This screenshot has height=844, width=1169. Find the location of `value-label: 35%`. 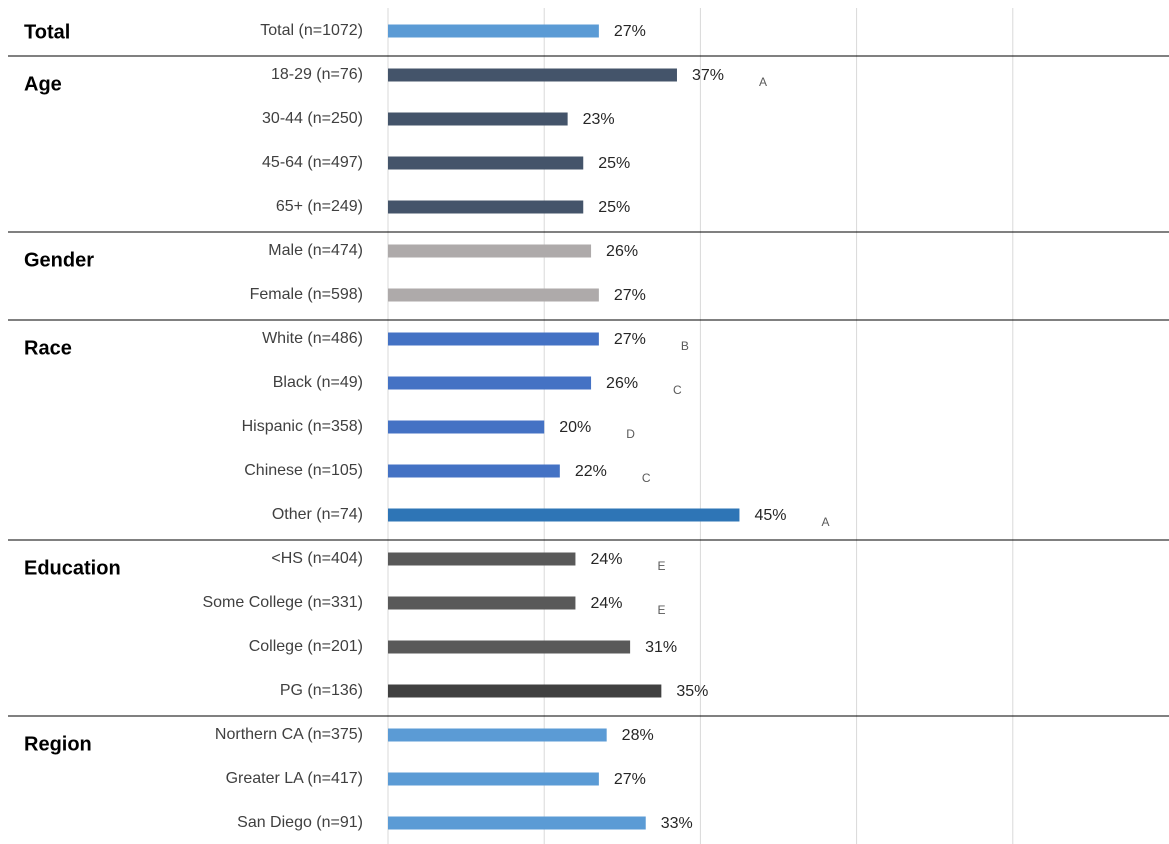

value-label: 35% is located at coordinates (692, 691).